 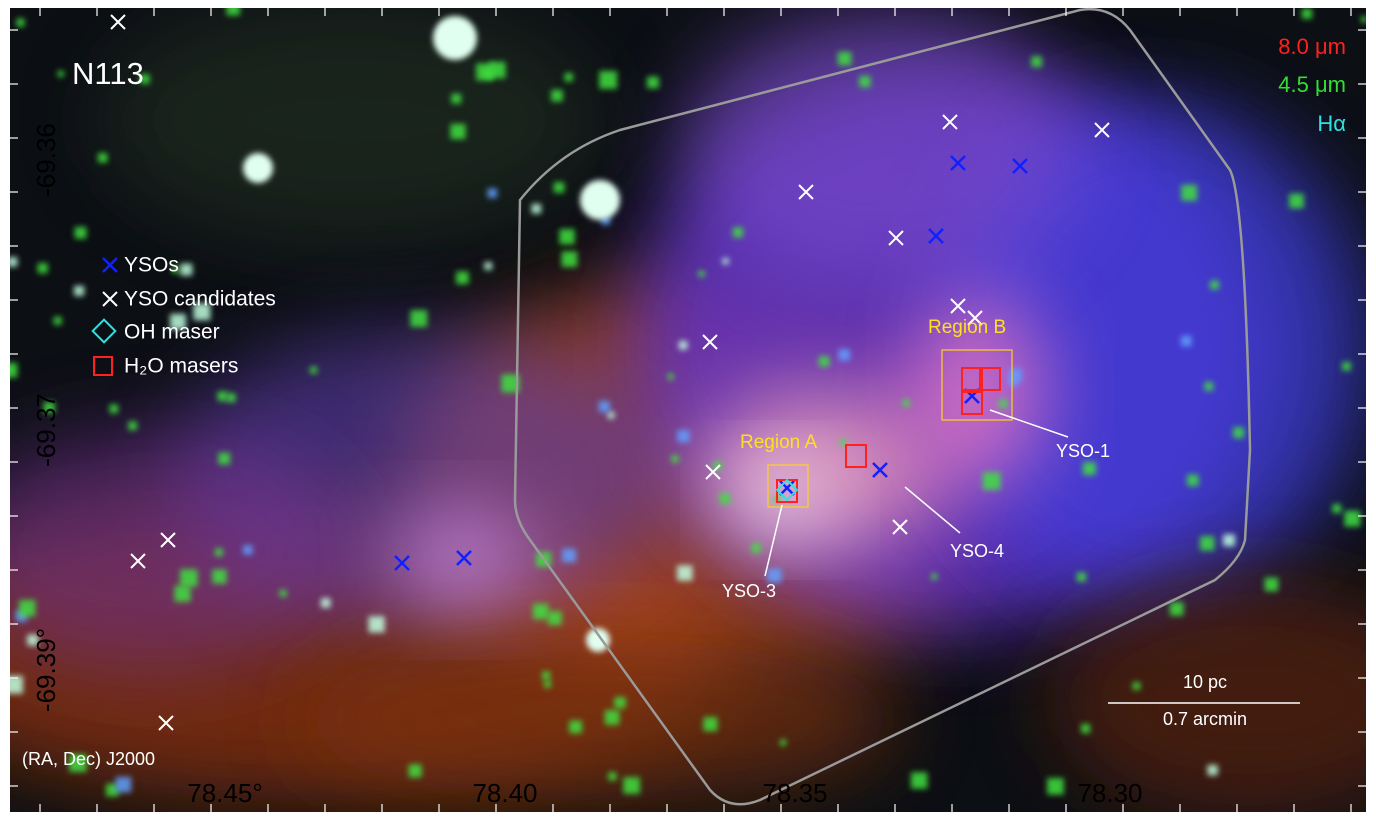 I want to click on x-tick-label: 78.40, so click(x=504, y=793).